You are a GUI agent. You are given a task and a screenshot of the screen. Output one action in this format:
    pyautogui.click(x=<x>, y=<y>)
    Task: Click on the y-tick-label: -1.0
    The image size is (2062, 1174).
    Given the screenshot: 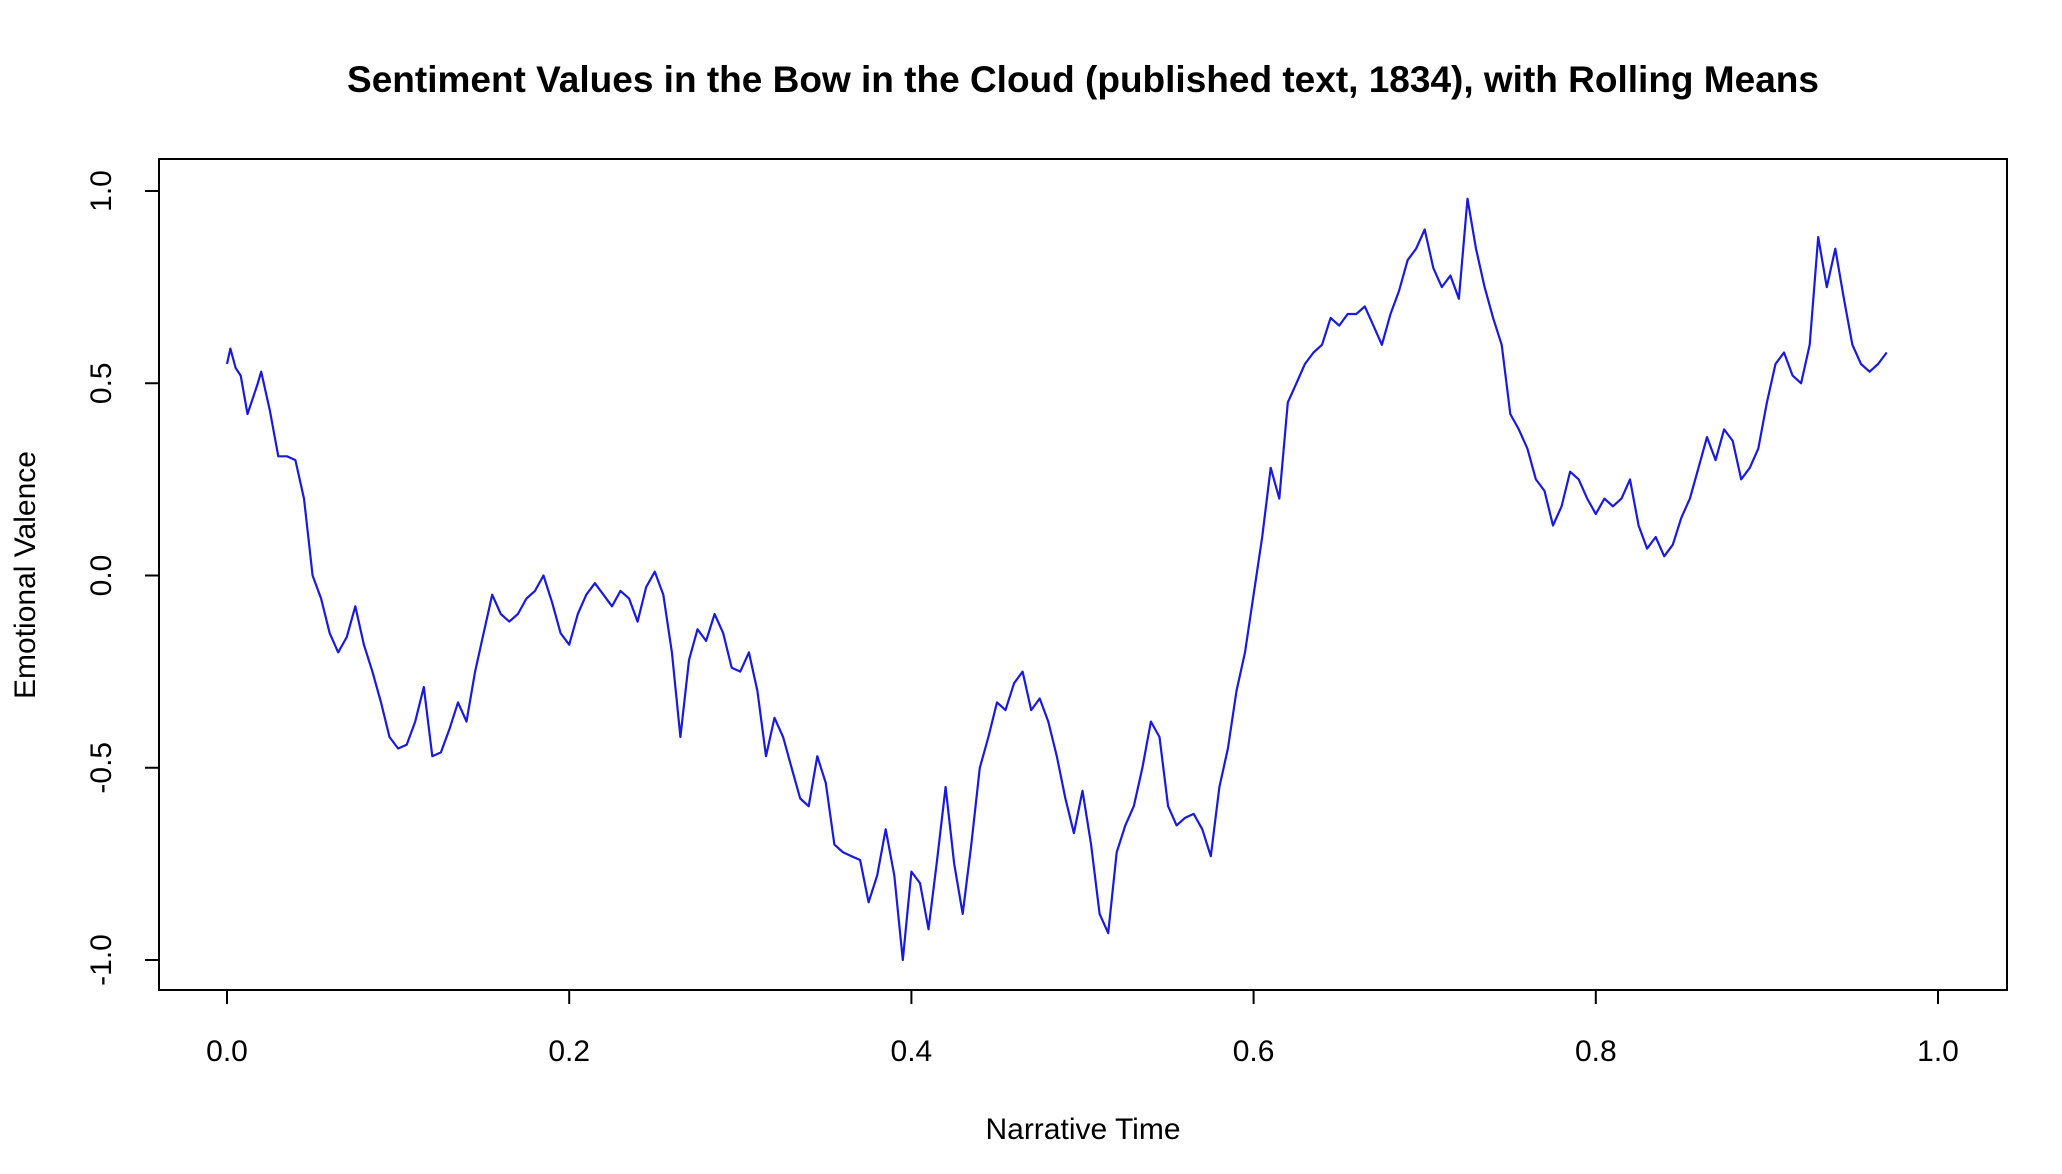 What is the action you would take?
    pyautogui.click(x=101, y=960)
    